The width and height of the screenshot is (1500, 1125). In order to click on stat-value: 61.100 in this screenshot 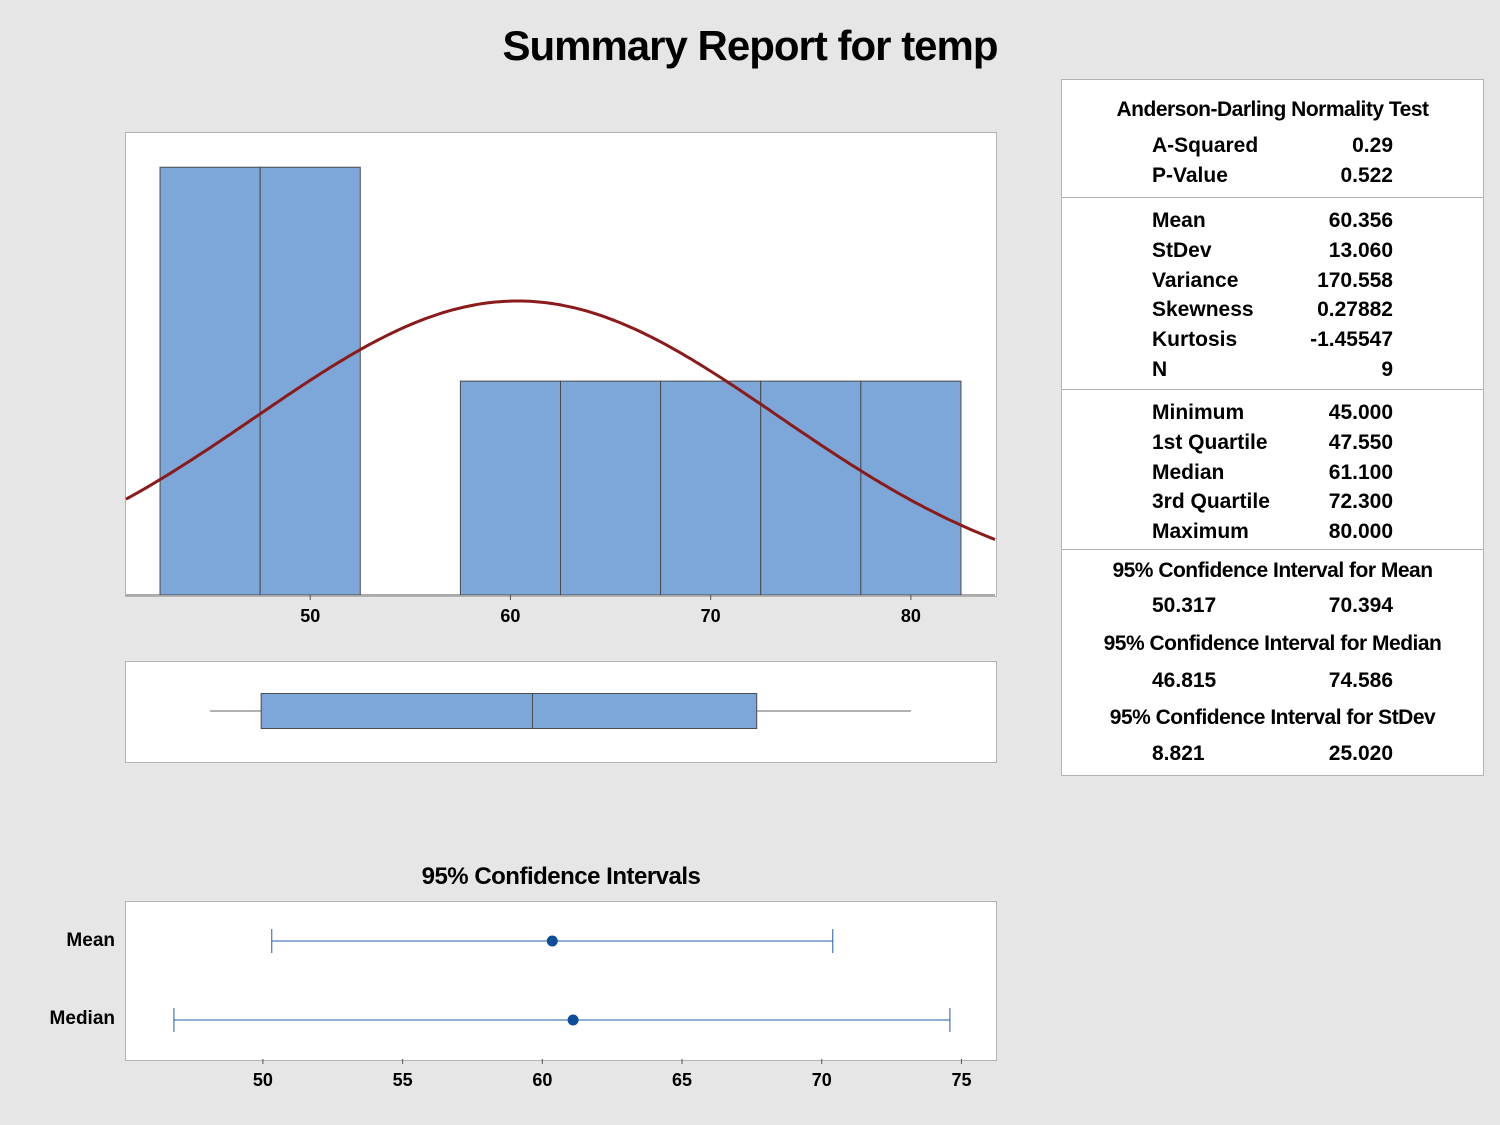, I will do `click(1360, 472)`.